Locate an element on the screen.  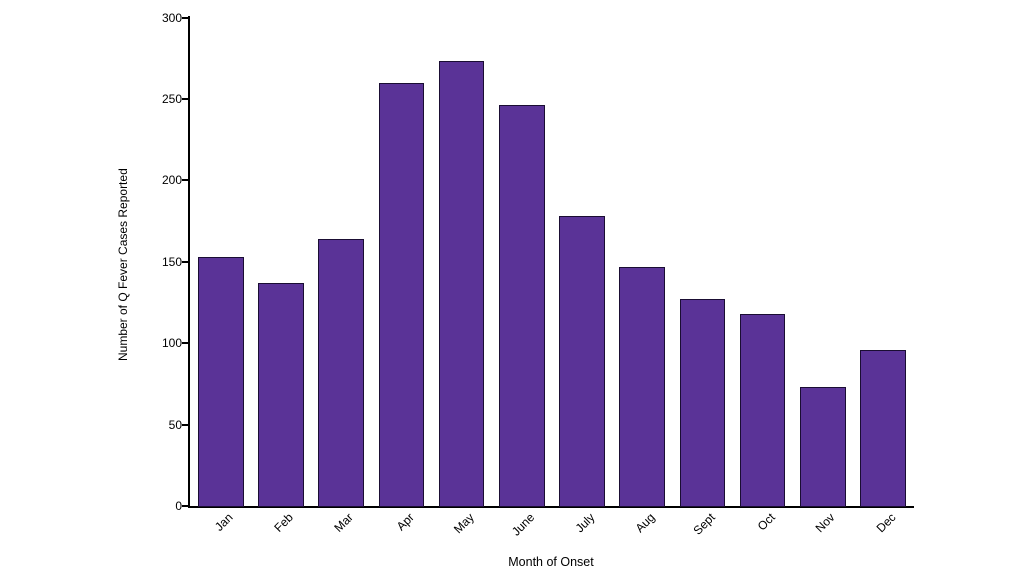
x-axis-tick-label-july: July is located at coordinates (585, 523).